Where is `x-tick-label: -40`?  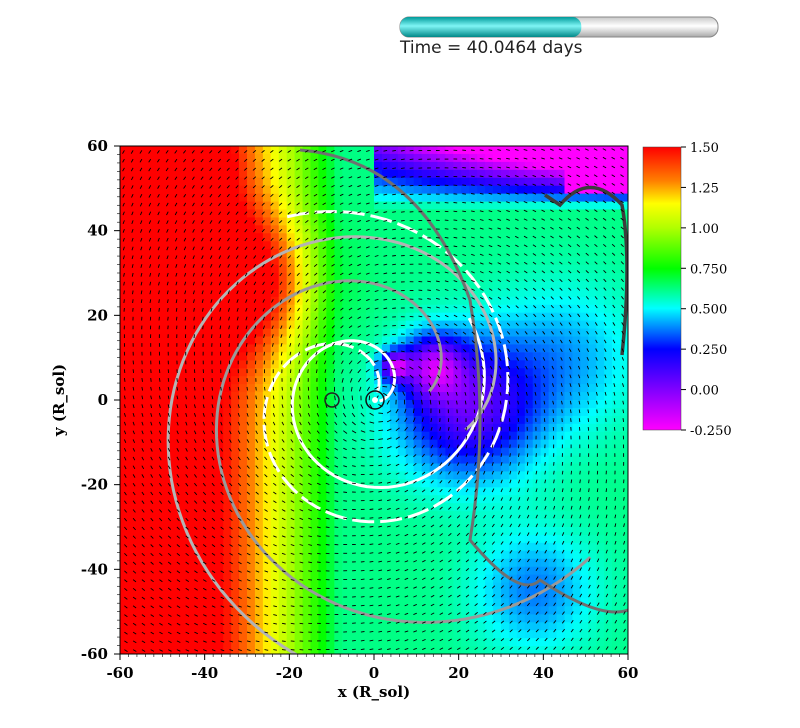 x-tick-label: -40 is located at coordinates (204, 673).